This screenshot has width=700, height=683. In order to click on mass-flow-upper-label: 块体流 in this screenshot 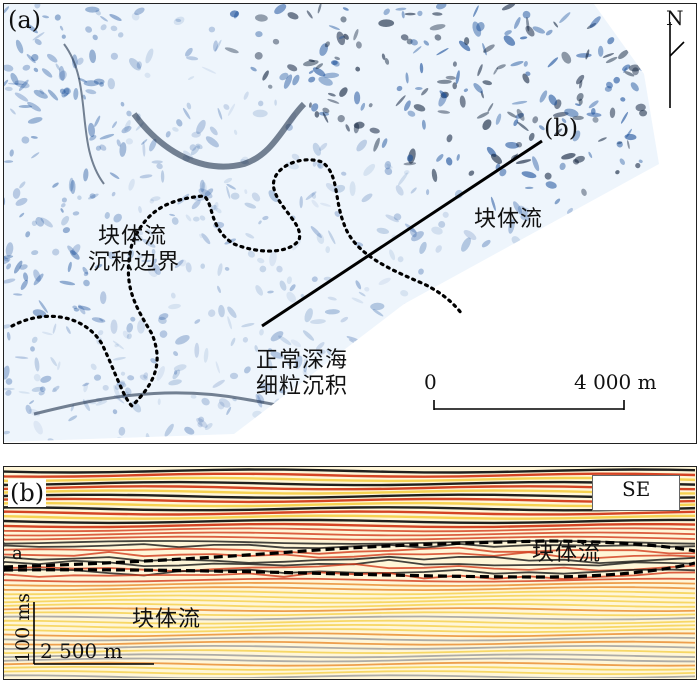, I will do `click(567, 553)`.